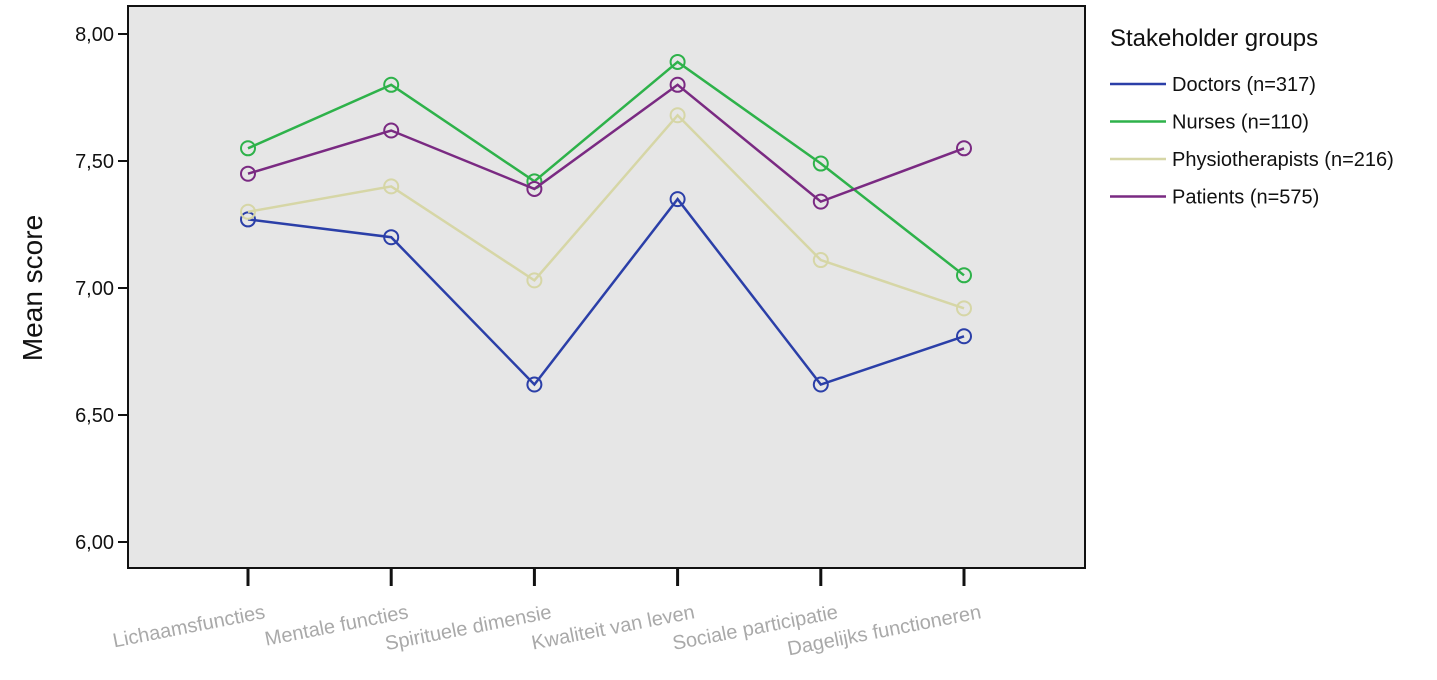 This screenshot has width=1437, height=680. Describe the element at coordinates (1240, 123) in the screenshot. I see `legend-label: Nurses (n=110)` at that location.